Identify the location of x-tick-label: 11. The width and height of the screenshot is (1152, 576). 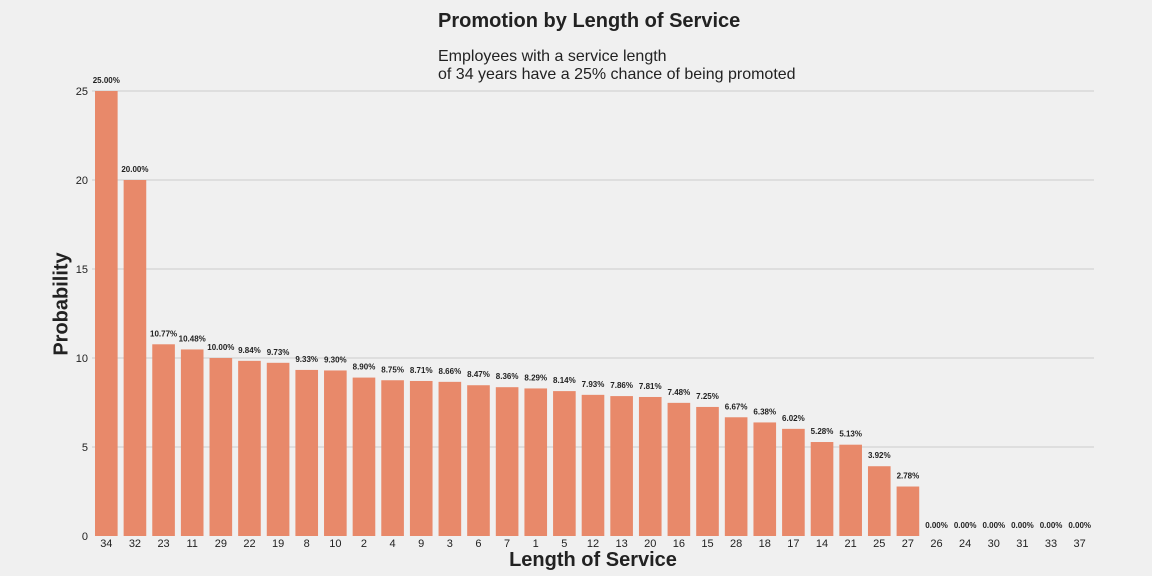
(191, 544).